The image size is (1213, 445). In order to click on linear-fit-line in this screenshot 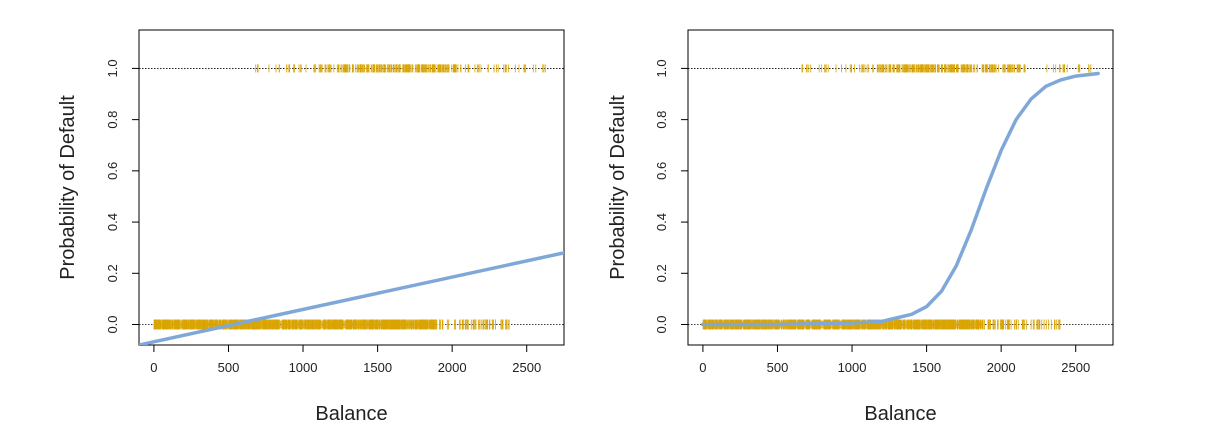, I will do `click(351, 298)`.